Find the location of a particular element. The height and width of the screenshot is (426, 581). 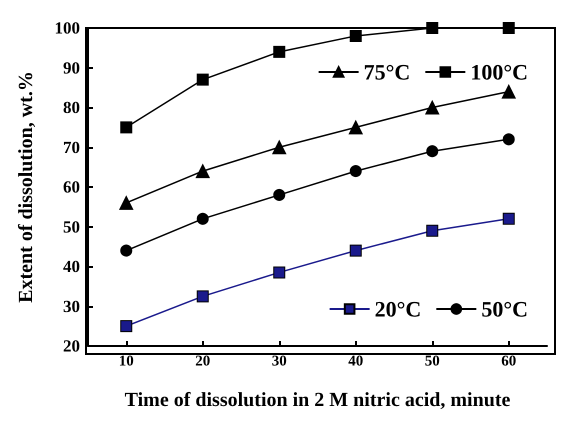

x-tick-label: 50 is located at coordinates (432, 362).